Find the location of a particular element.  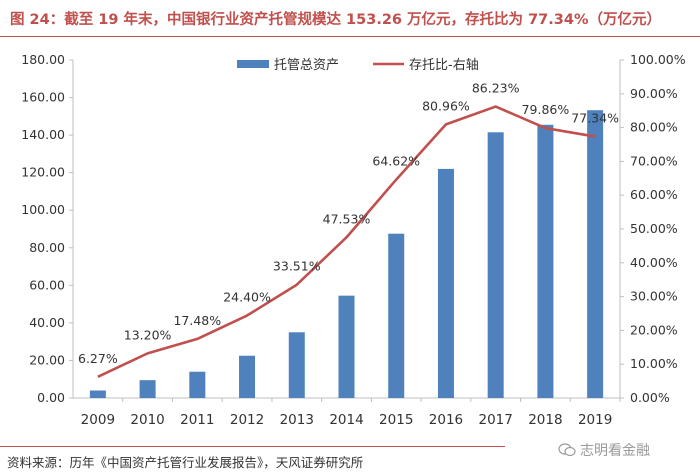

bar-2013 is located at coordinates (296, 365).